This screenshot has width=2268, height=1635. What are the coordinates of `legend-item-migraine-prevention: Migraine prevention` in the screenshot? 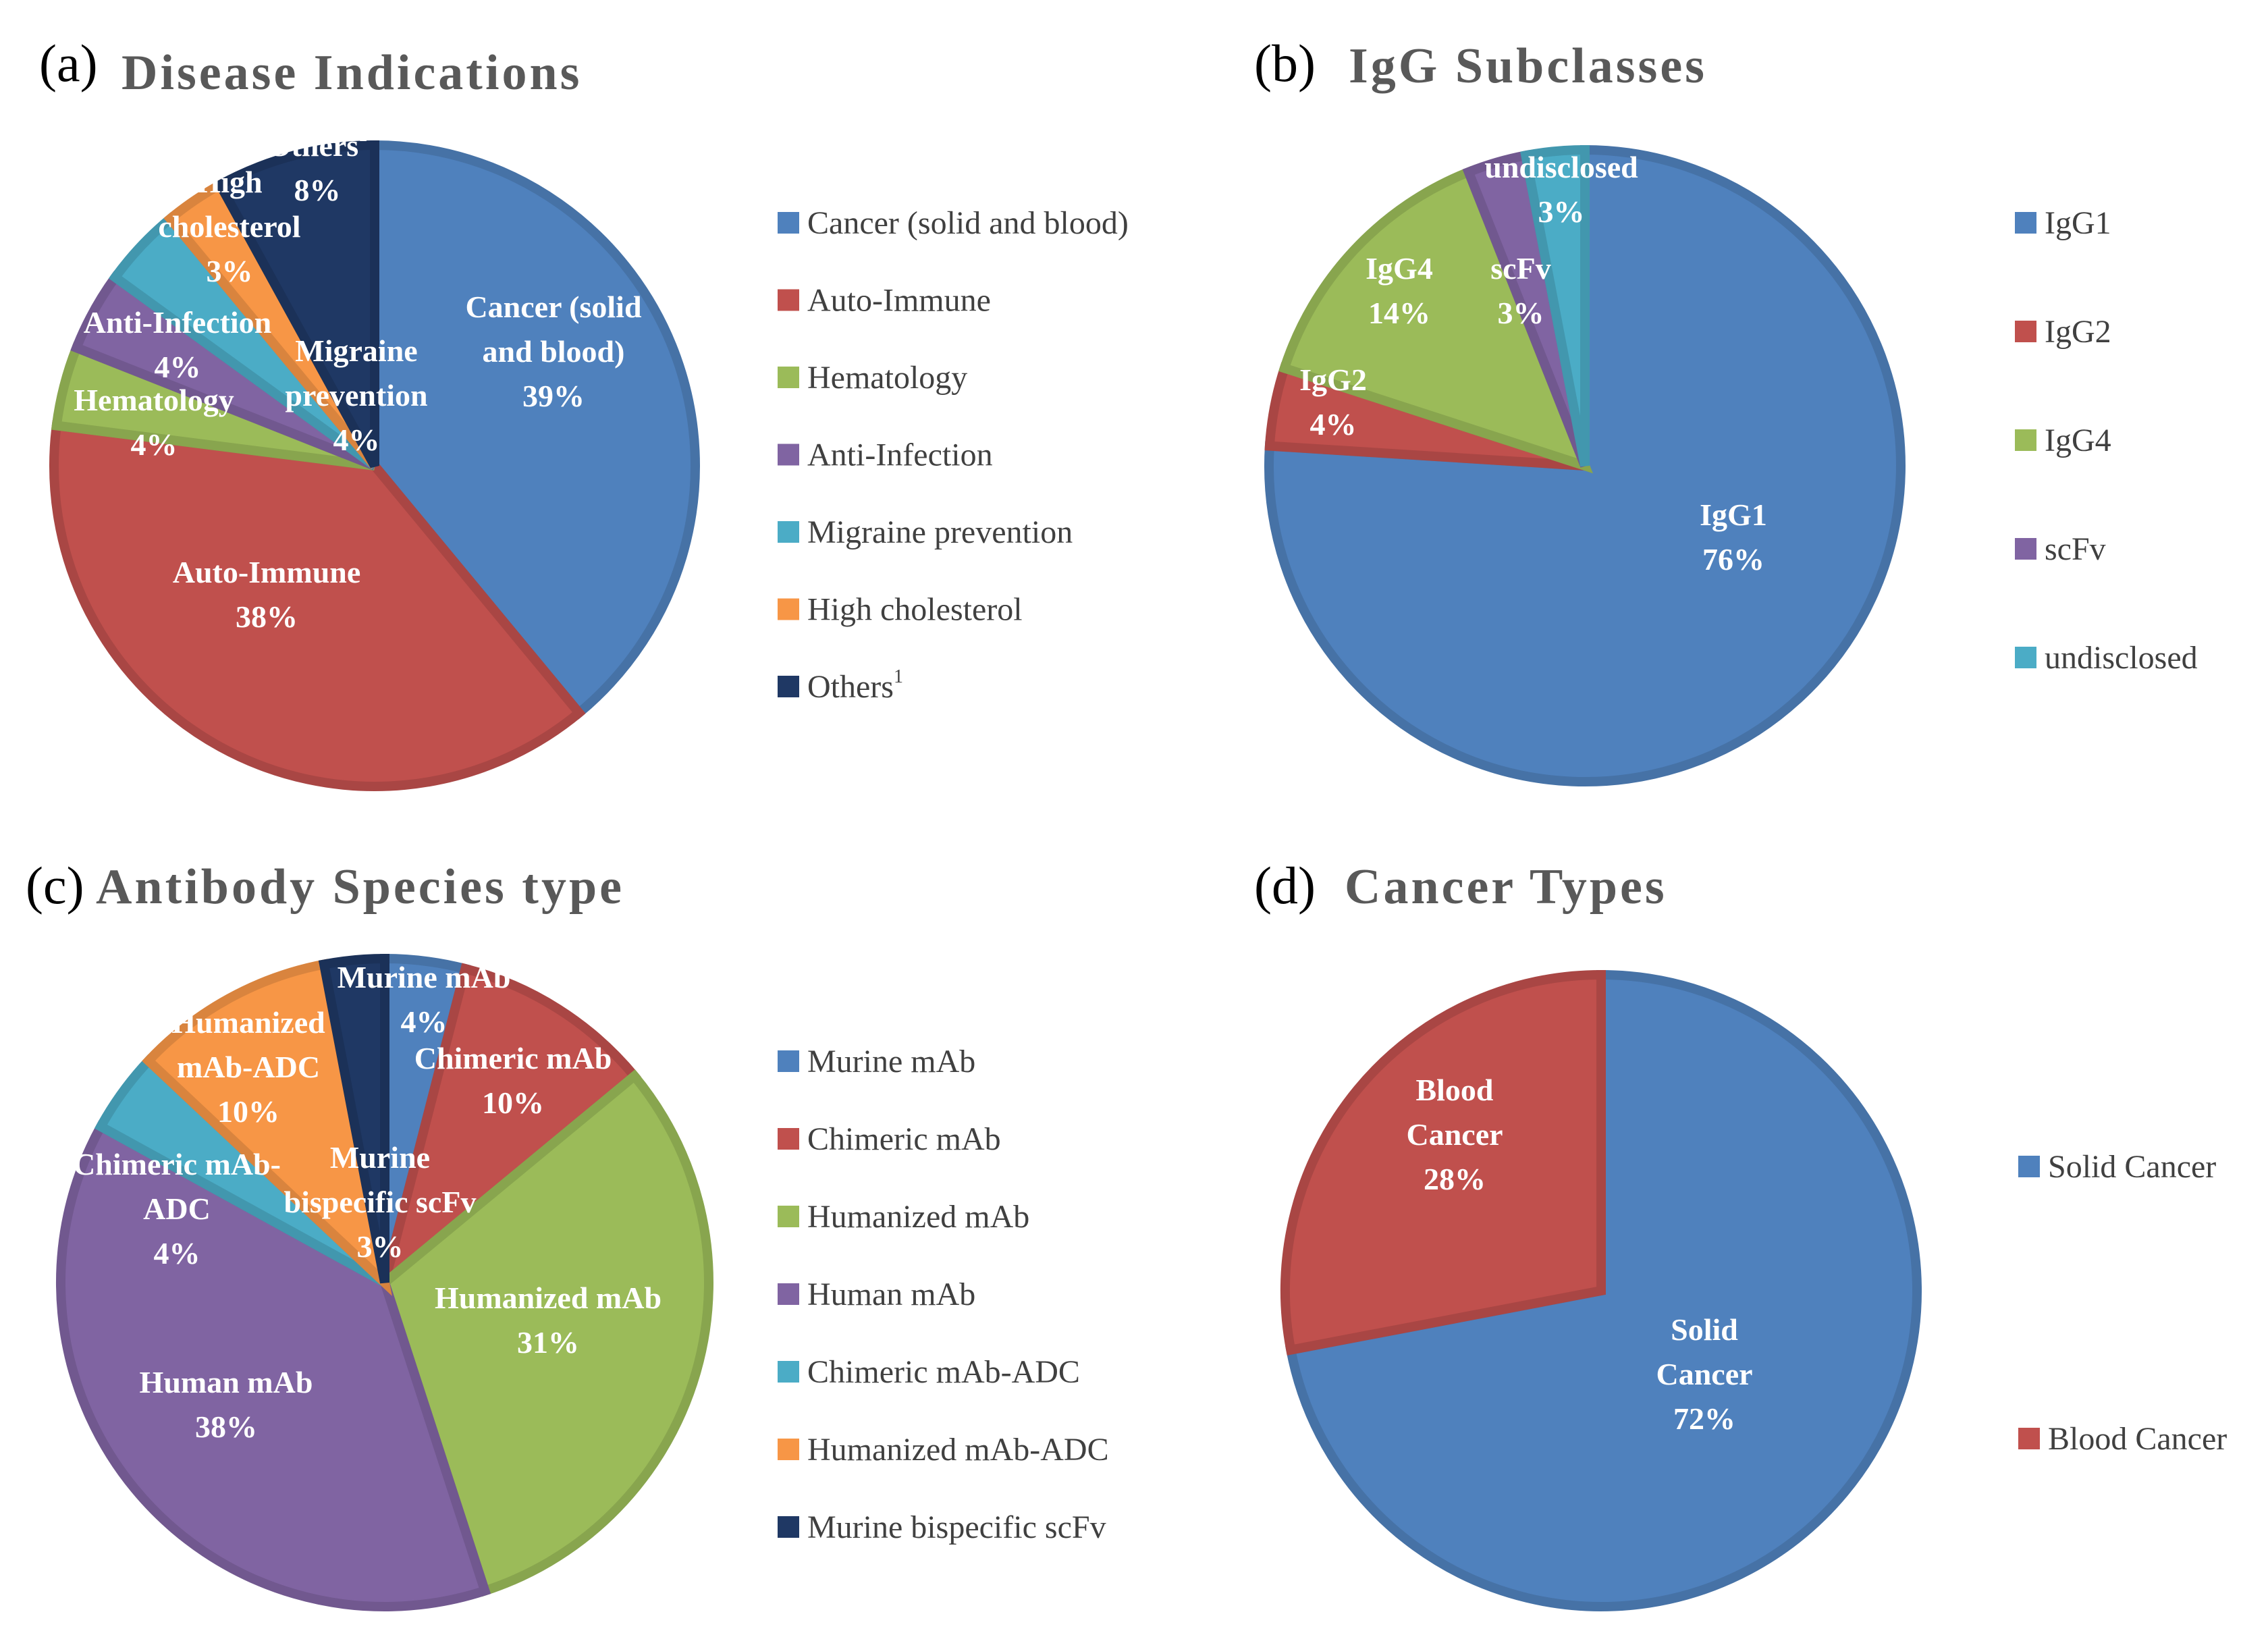 It's located at (925, 532).